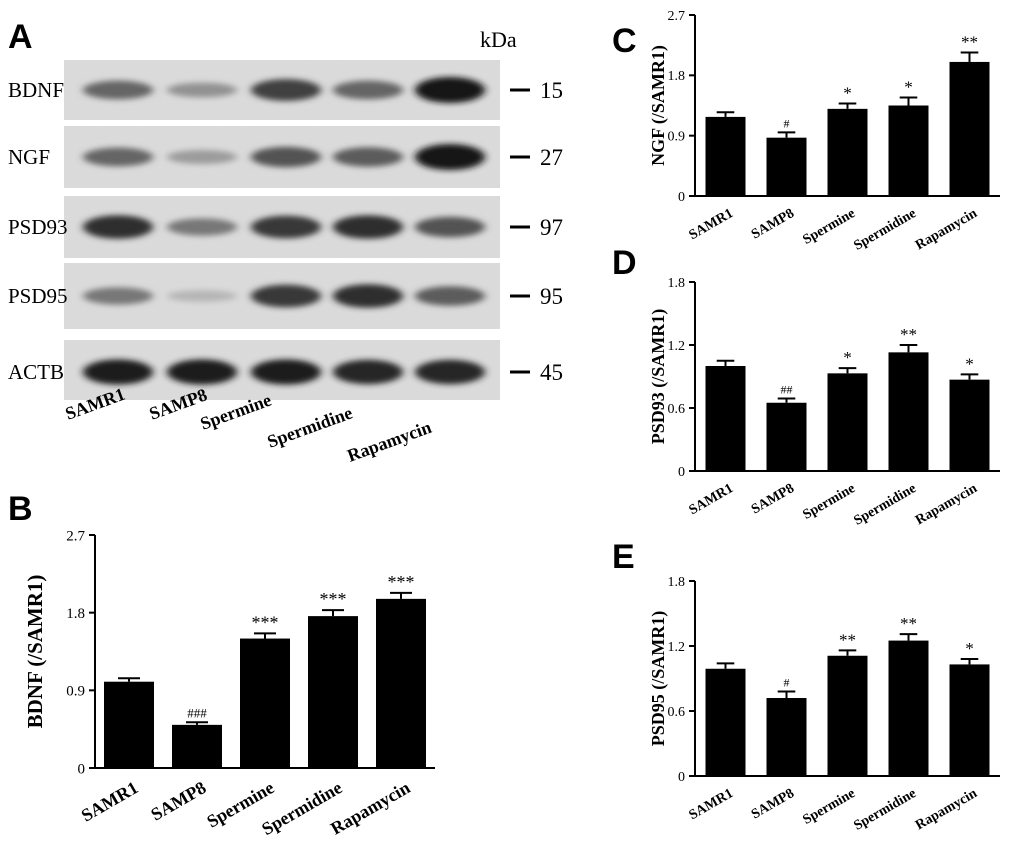  I want to click on blot-row-actb: ACTB 45, so click(285, 370).